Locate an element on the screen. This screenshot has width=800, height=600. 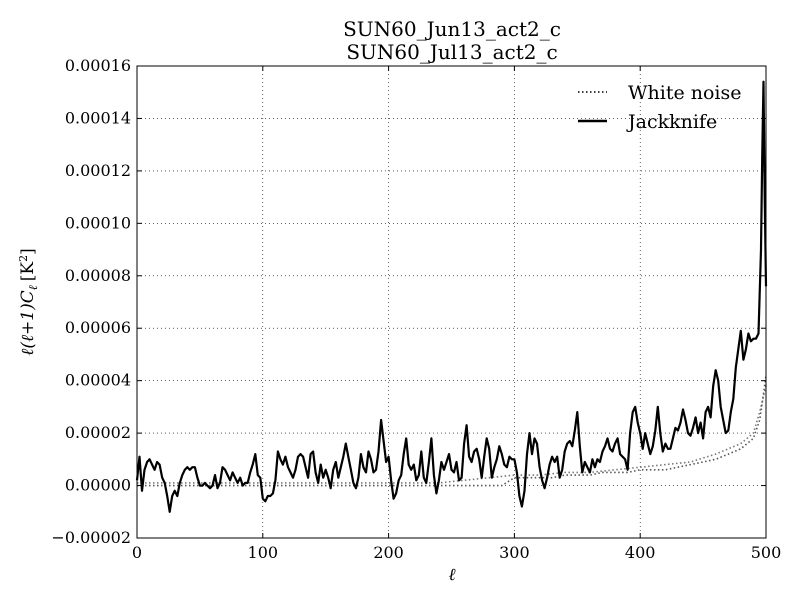
legend-jackknife-label: Jackknife is located at coordinates (671, 122).